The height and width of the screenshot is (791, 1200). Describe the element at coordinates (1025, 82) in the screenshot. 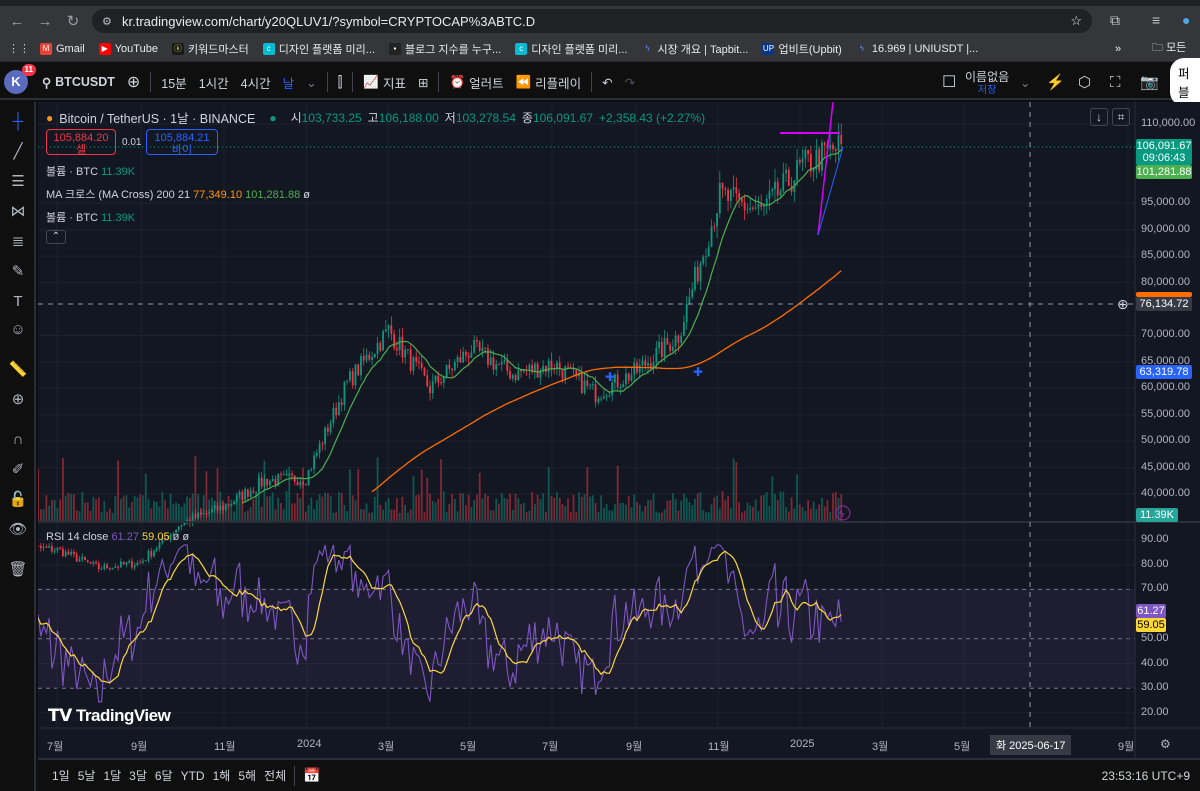

I see `layout-dropdown-icon: ⌄` at that location.